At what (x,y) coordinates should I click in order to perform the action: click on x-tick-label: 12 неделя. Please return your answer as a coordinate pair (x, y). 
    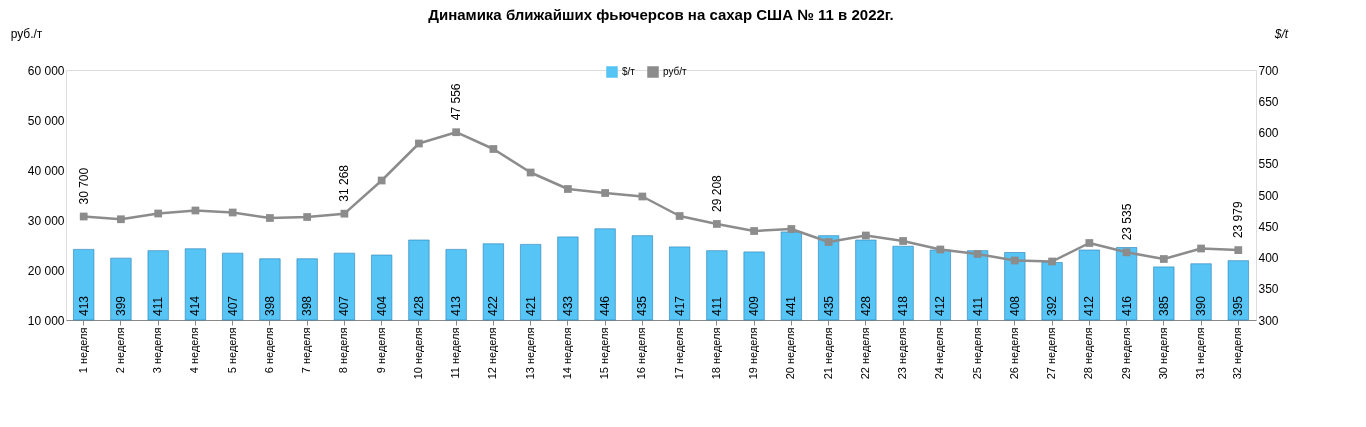
    Looking at the image, I should click on (492, 353).